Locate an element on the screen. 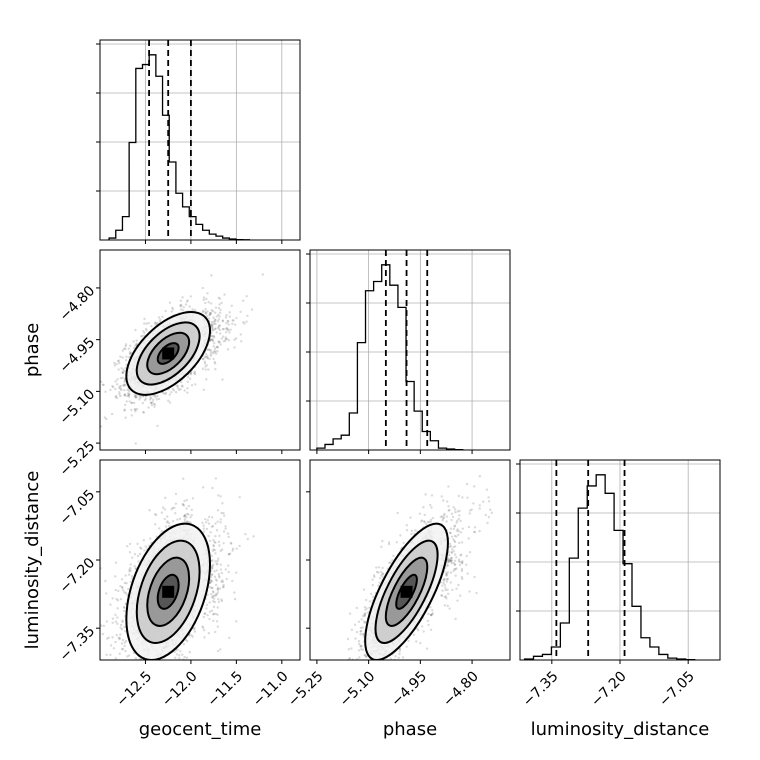 This screenshot has width=760, height=760. y-tick-label: −4.80 is located at coordinates (78, 304).